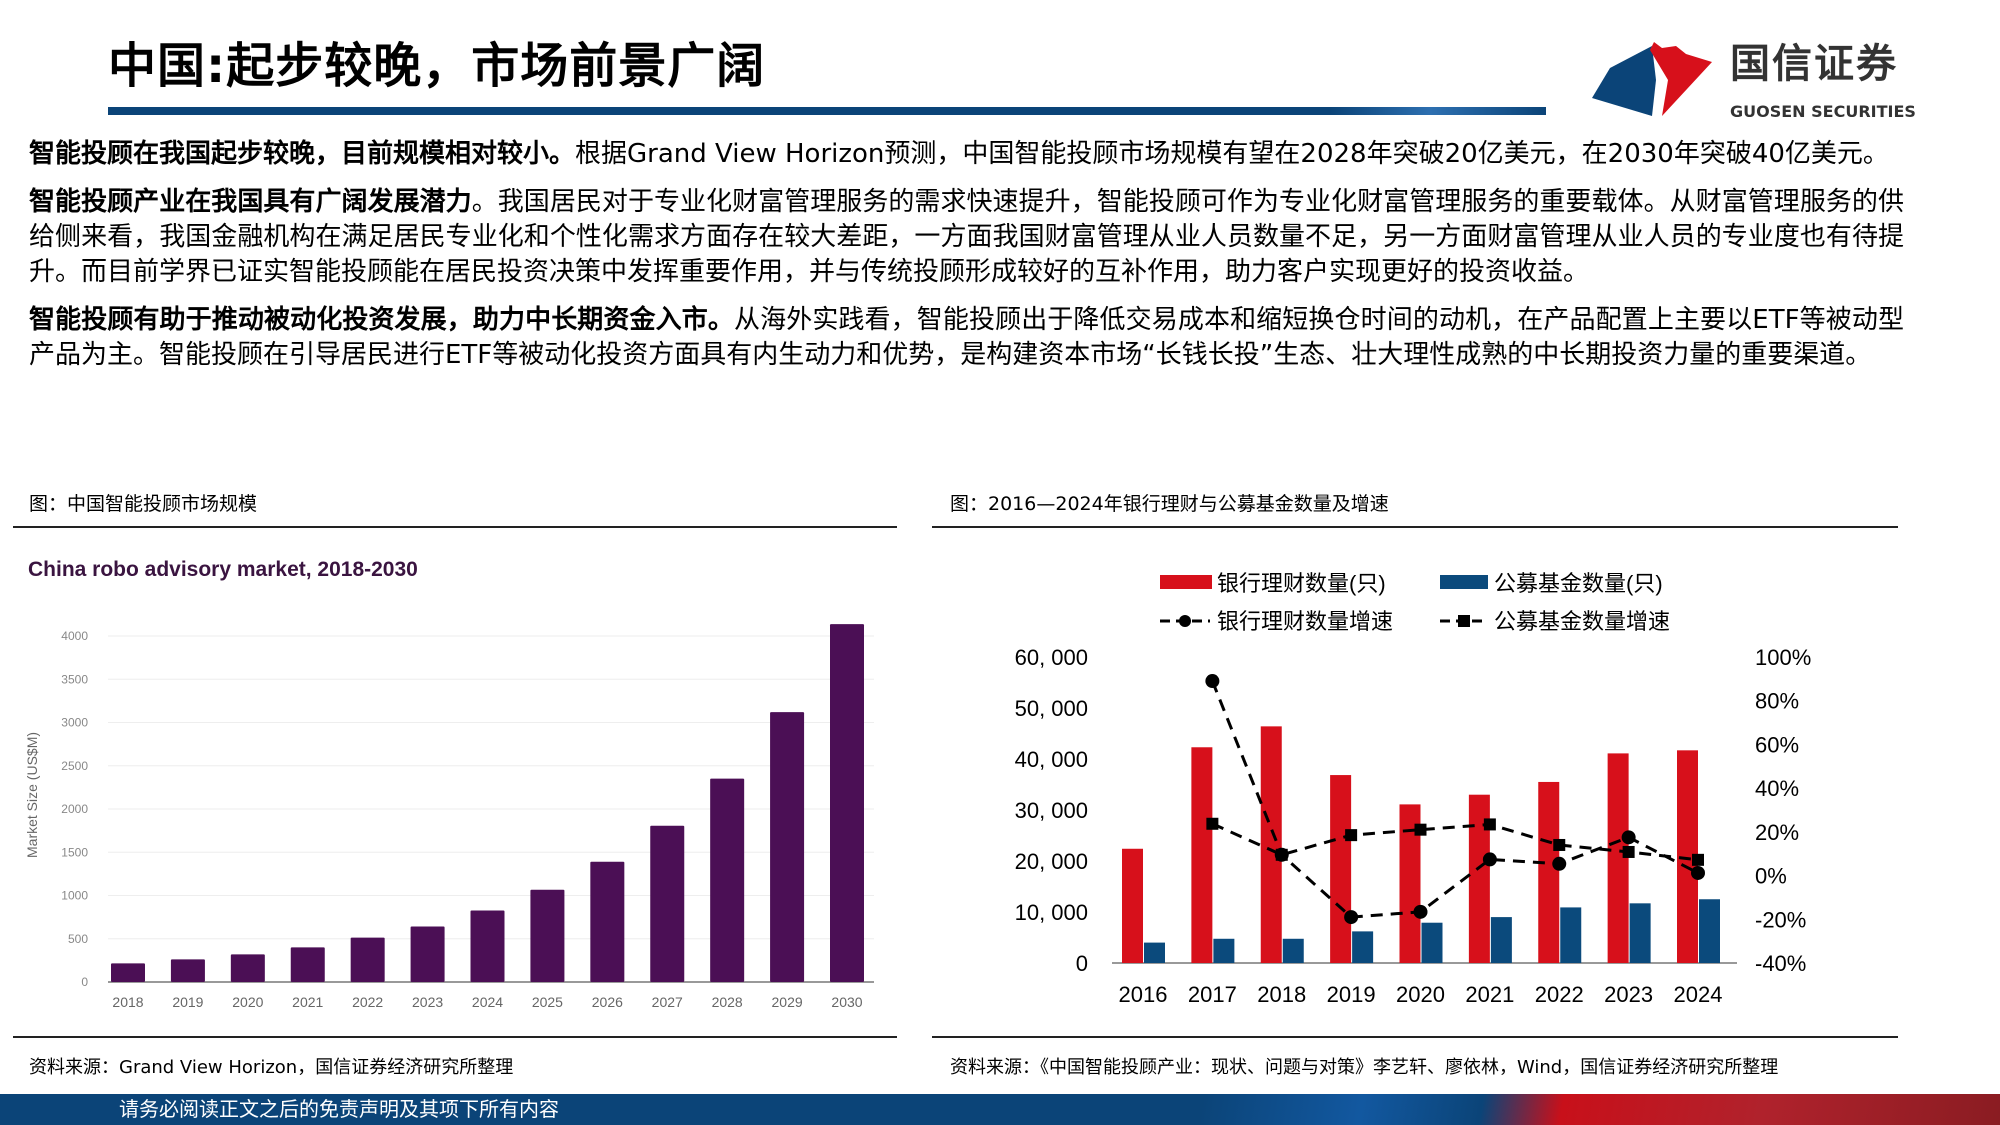 Image resolution: width=2000 pixels, height=1125 pixels. Describe the element at coordinates (667, 1002) in the screenshot. I see `x-tick-label: 2027` at that location.